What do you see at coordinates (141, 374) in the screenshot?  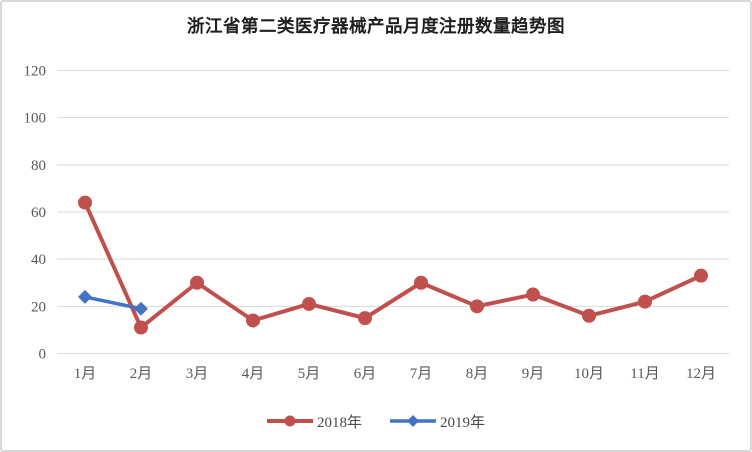 I see `x-axis-tick-label: 2月` at bounding box center [141, 374].